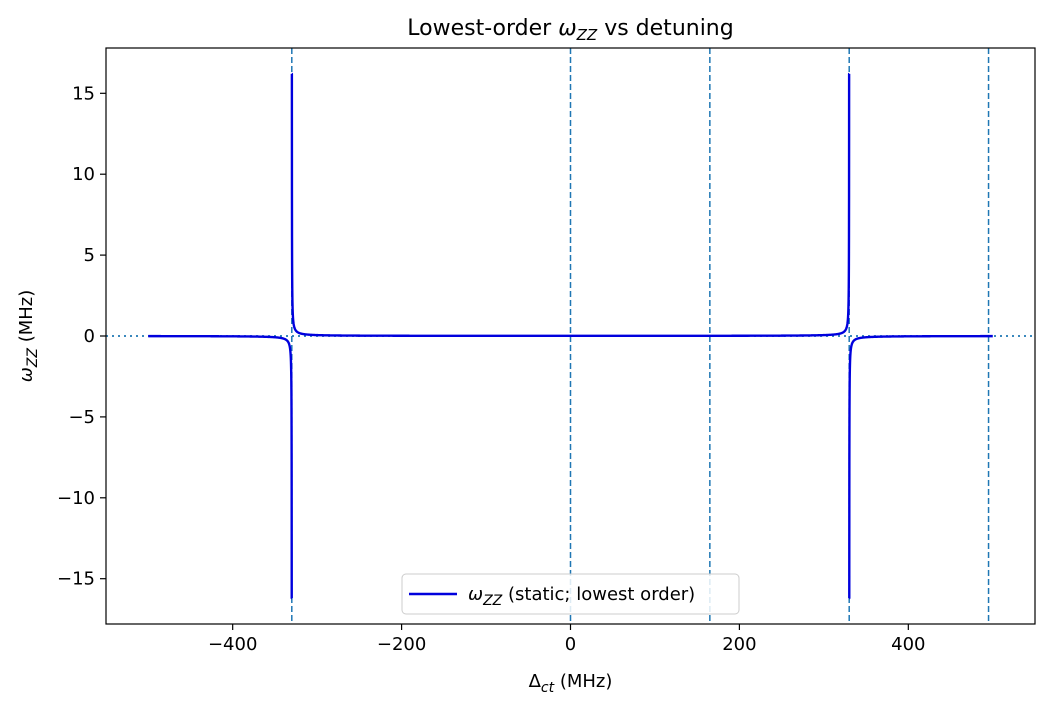 The width and height of the screenshot is (1050, 707). Describe the element at coordinates (908, 644) in the screenshot. I see `x-tick-label: 400` at that location.